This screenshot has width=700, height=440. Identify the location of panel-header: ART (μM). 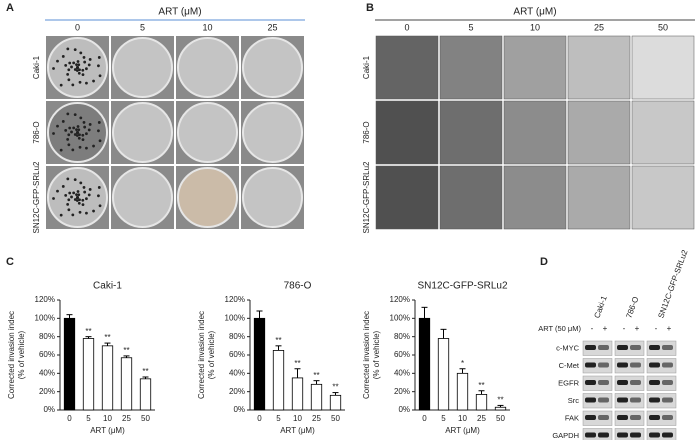
(534, 12).